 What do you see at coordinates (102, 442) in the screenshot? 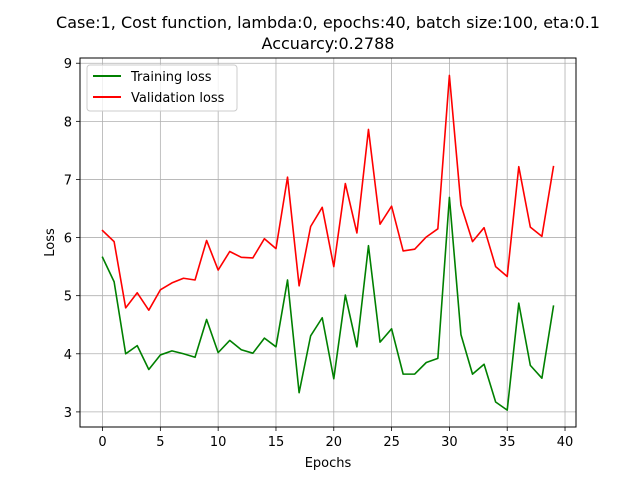
I see `x-tick-label: 0` at bounding box center [102, 442].